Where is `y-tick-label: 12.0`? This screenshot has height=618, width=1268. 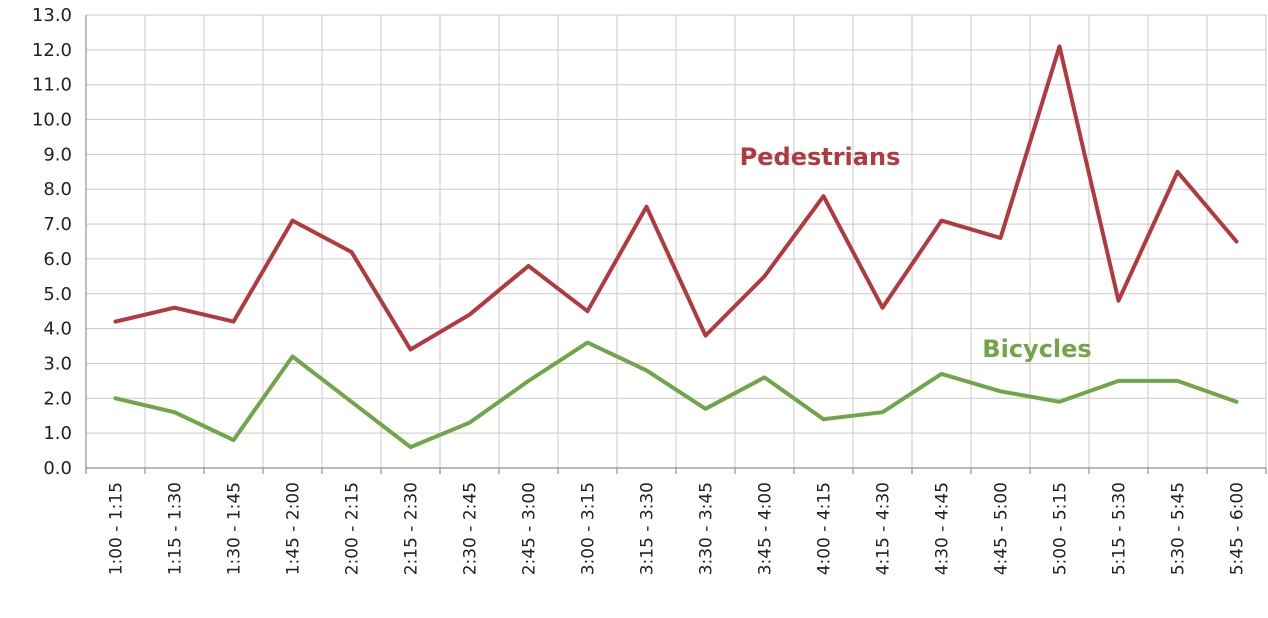 y-tick-label: 12.0 is located at coordinates (52, 50).